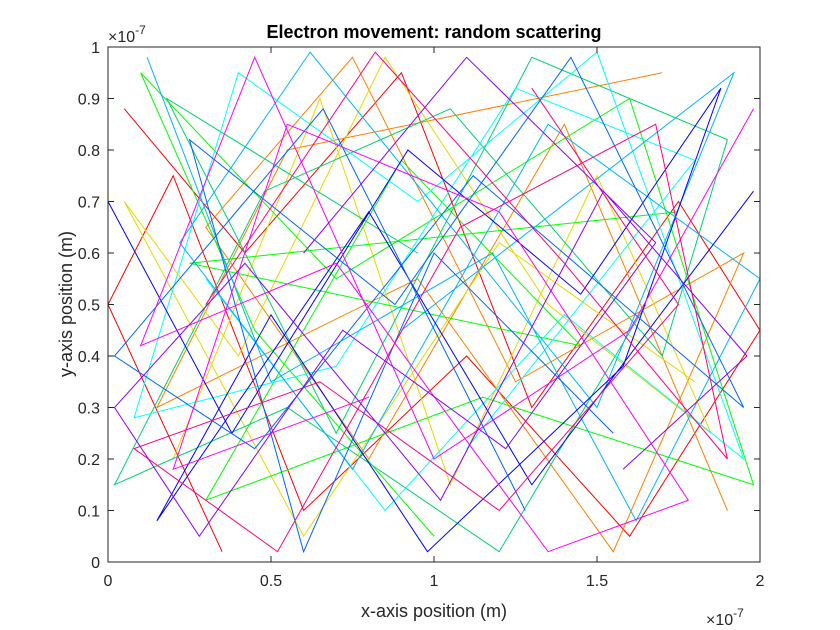 The image size is (840, 630). I want to click on x-multiplier: ×10⁻⁷, so click(725, 617).